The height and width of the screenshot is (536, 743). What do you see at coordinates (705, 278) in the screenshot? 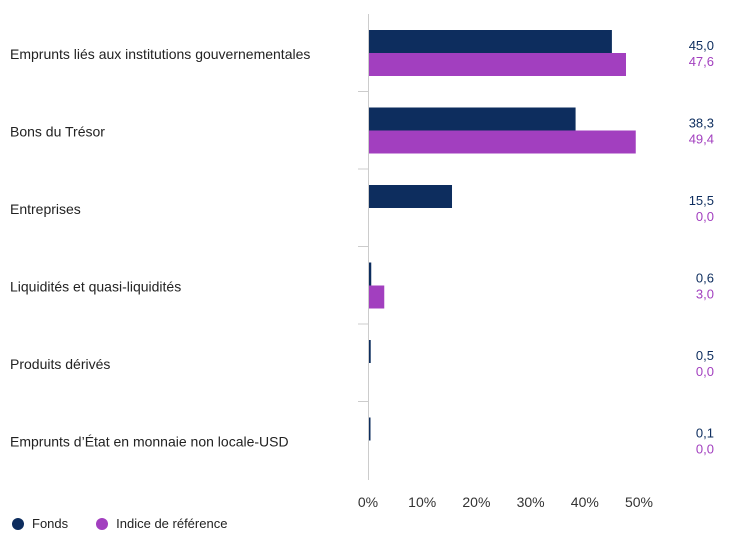
I see `value-label-fonds: 0,6` at bounding box center [705, 278].